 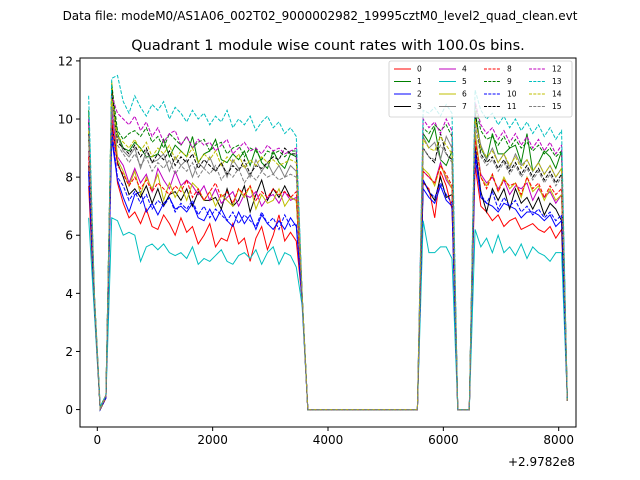 What do you see at coordinates (509, 69) in the screenshot?
I see `legend-label-8: 8` at bounding box center [509, 69].